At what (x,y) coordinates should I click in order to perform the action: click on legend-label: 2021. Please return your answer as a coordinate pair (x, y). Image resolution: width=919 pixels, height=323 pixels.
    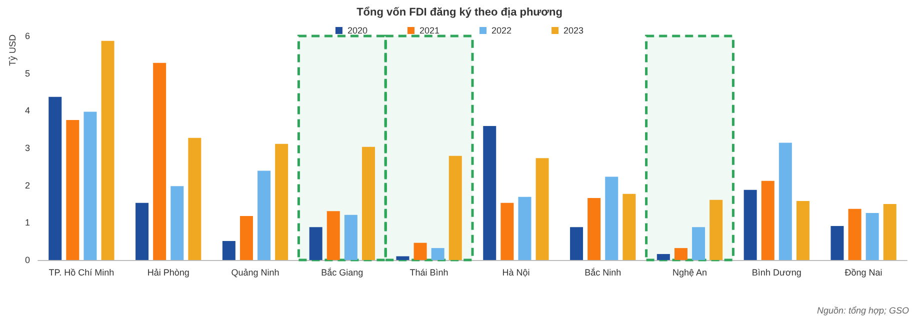
    Looking at the image, I should click on (429, 31).